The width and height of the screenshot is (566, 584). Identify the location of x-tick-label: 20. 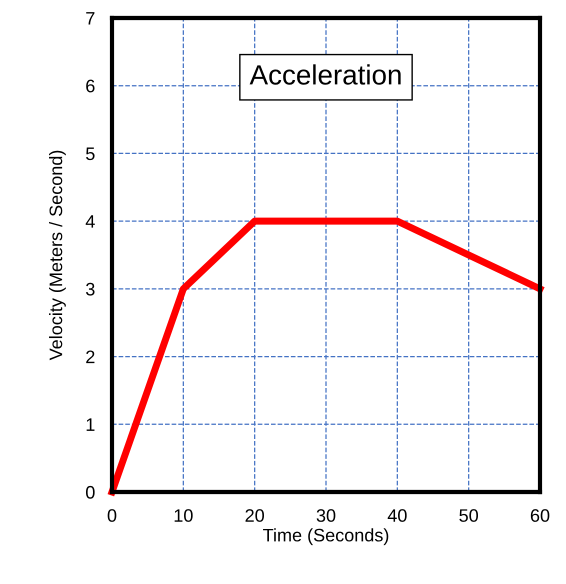
(255, 515).